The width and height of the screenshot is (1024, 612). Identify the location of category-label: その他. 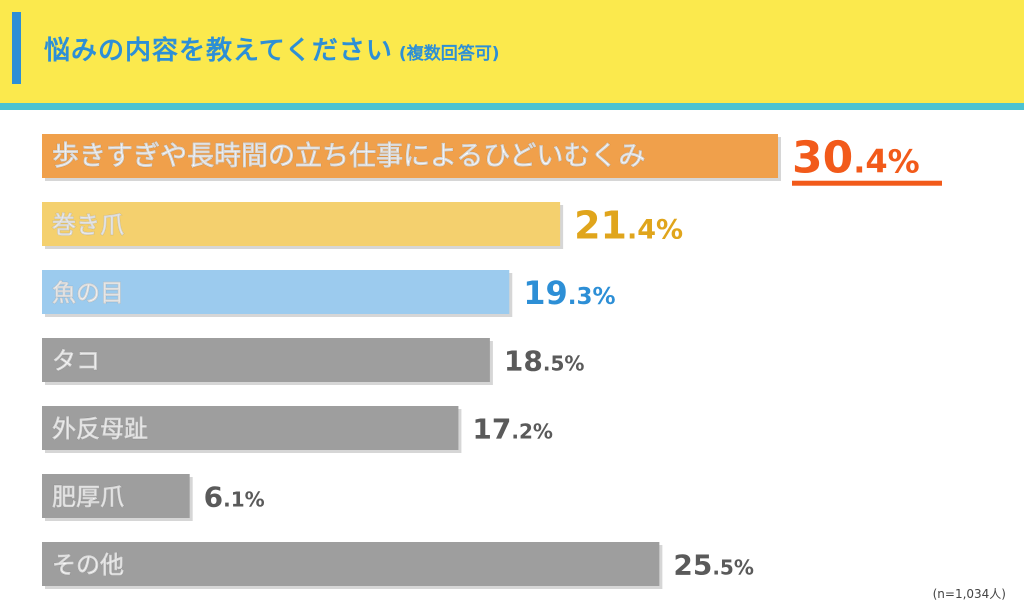
(88, 565).